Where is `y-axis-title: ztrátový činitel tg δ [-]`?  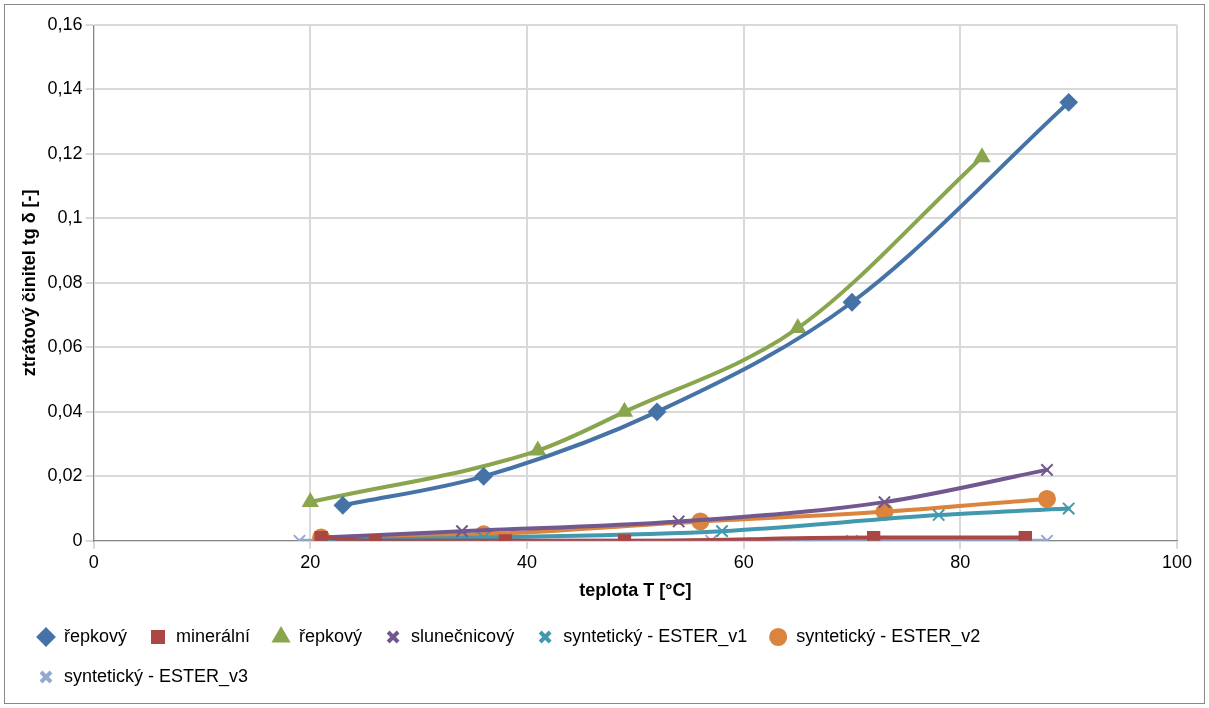
y-axis-title: ztrátový činitel tg δ [-] is located at coordinates (28, 283).